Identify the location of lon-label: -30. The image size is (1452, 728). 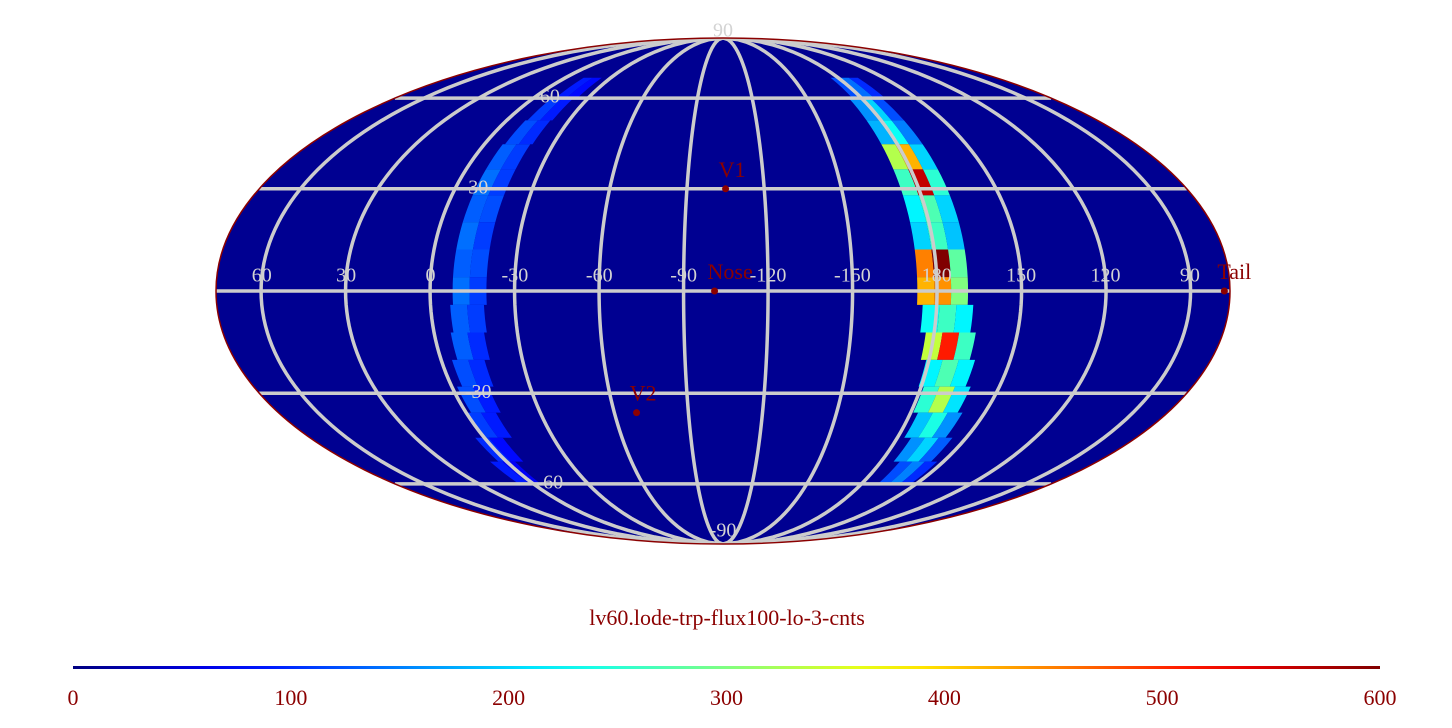
(515, 276).